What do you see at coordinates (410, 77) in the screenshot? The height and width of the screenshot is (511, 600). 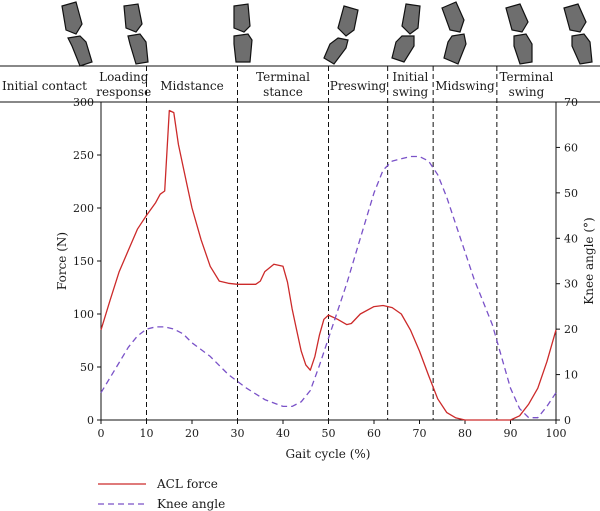 I see `phase-label: Initial` at bounding box center [410, 77].